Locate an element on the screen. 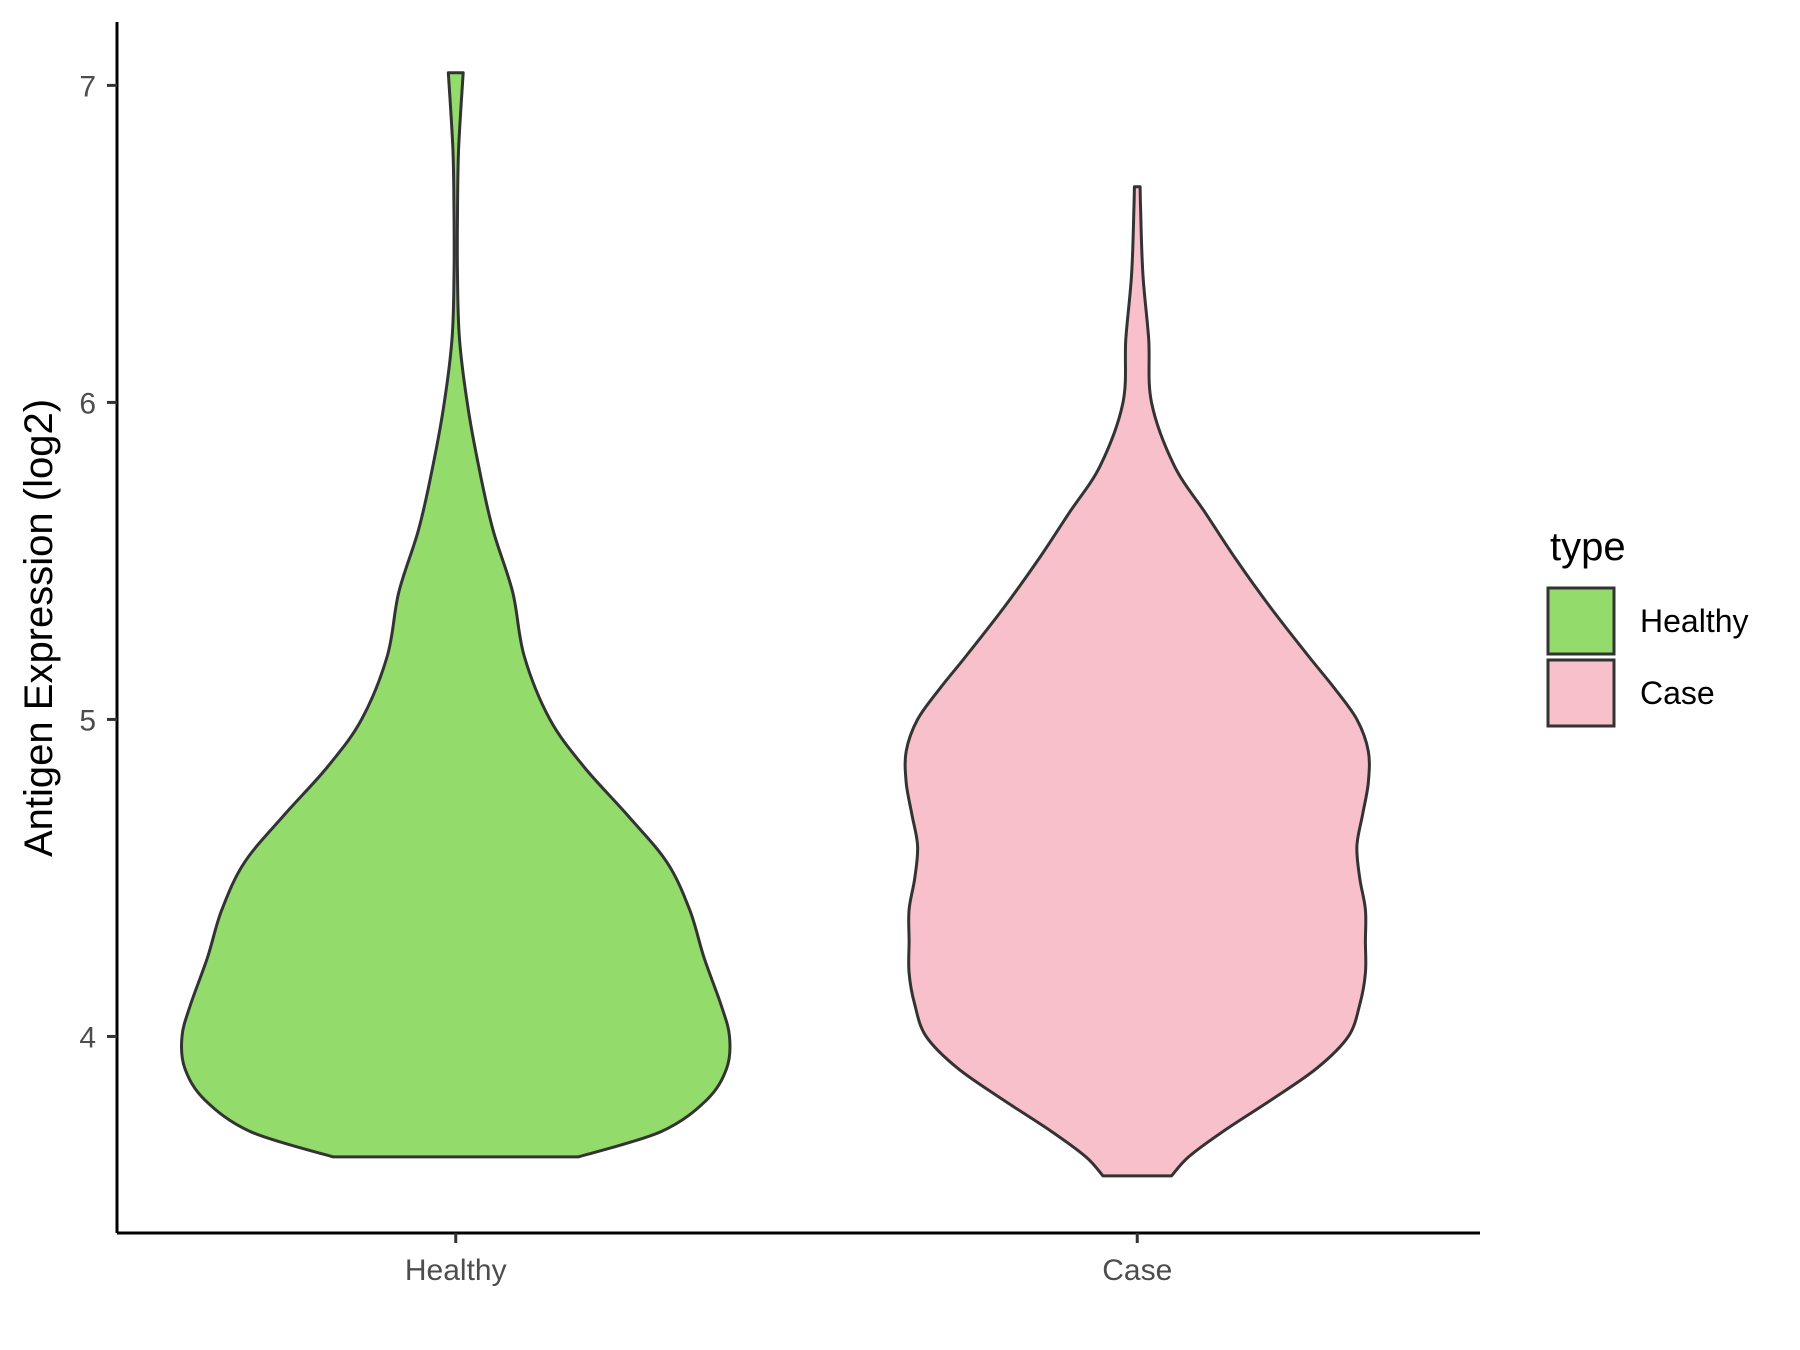 This screenshot has height=1350, width=1800. legend: type Healthy Case is located at coordinates (1647, 626).